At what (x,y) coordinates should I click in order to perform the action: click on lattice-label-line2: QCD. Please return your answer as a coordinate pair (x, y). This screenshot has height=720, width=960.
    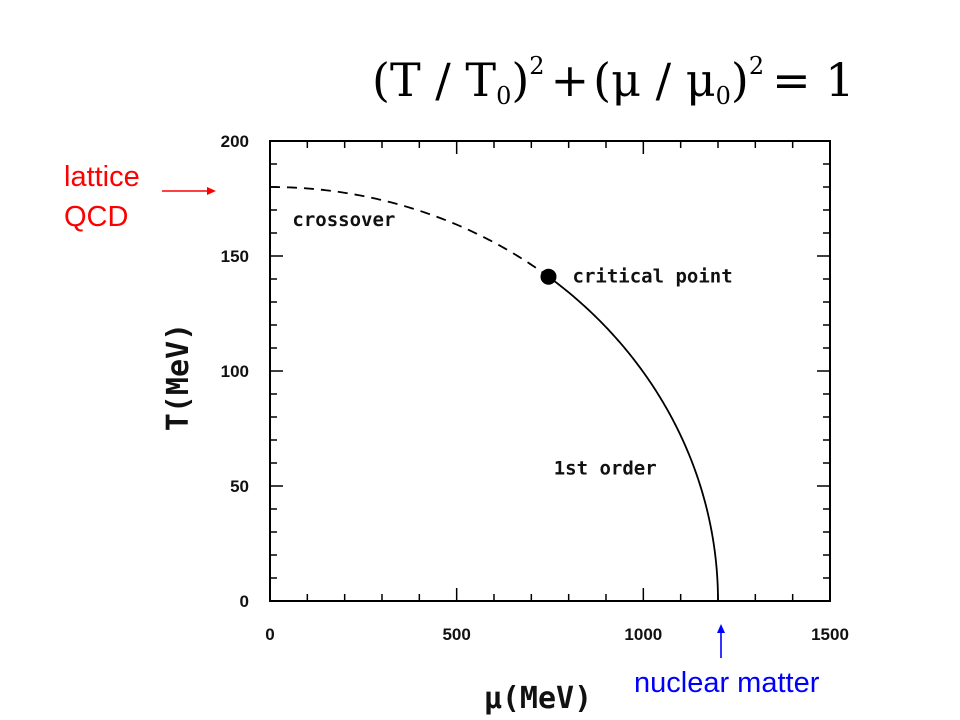
    Looking at the image, I should click on (96, 217).